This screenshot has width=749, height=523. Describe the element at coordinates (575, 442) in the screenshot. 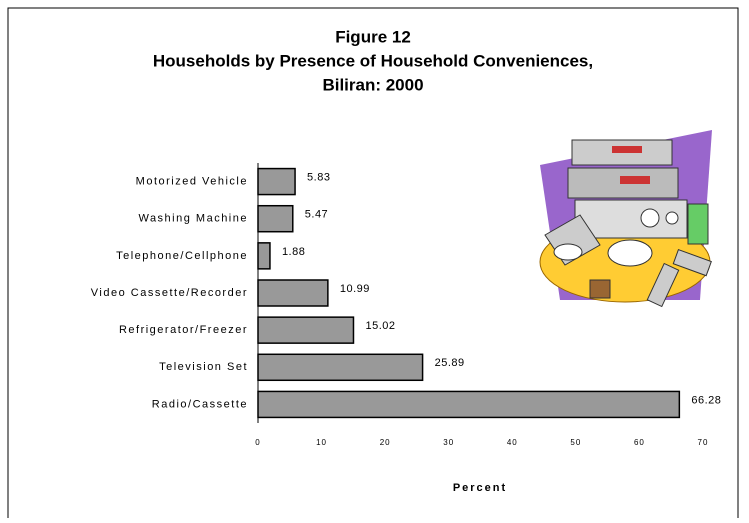

I see `x-tick-label: 50` at that location.